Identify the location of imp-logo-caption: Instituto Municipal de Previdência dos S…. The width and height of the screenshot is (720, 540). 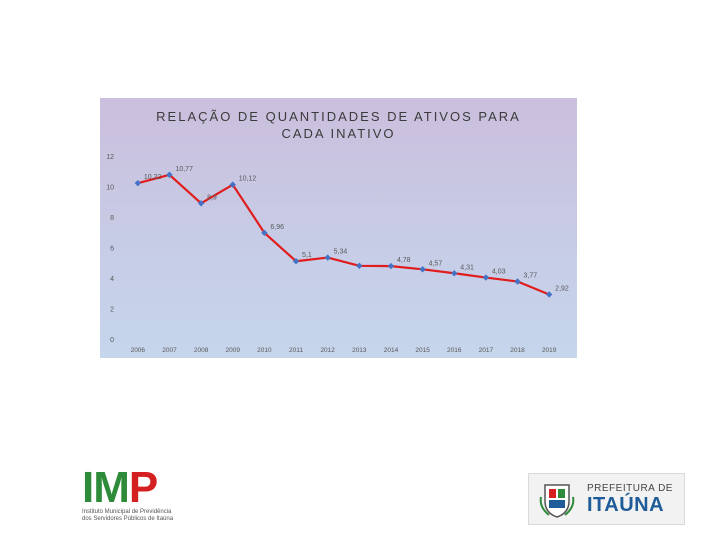
(134, 516).